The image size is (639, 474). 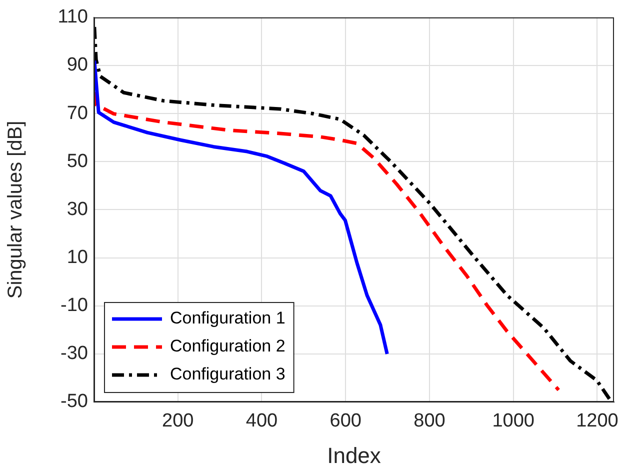 What do you see at coordinates (430, 421) in the screenshot?
I see `x-tick-label: 800` at bounding box center [430, 421].